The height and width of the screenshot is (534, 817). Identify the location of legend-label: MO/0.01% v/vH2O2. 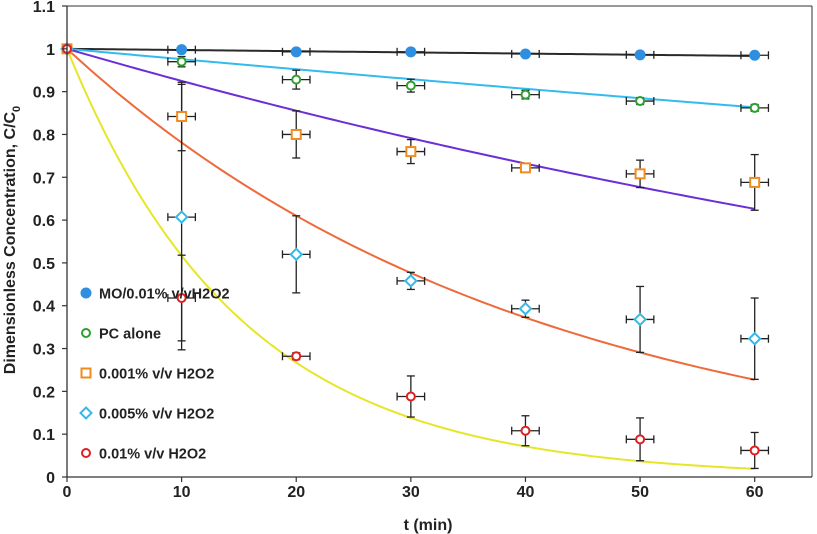
(164, 295).